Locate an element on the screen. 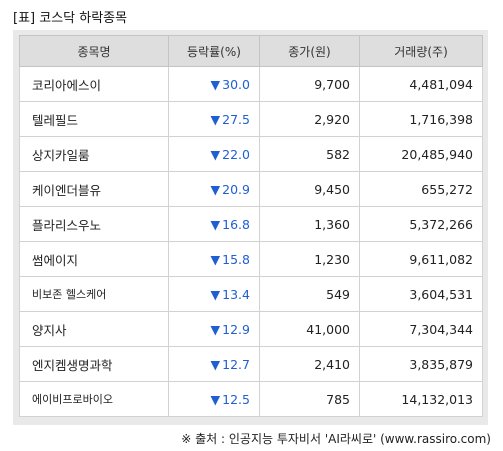 The image size is (503, 451). stock-name: 텔레필드 is located at coordinates (94, 119).